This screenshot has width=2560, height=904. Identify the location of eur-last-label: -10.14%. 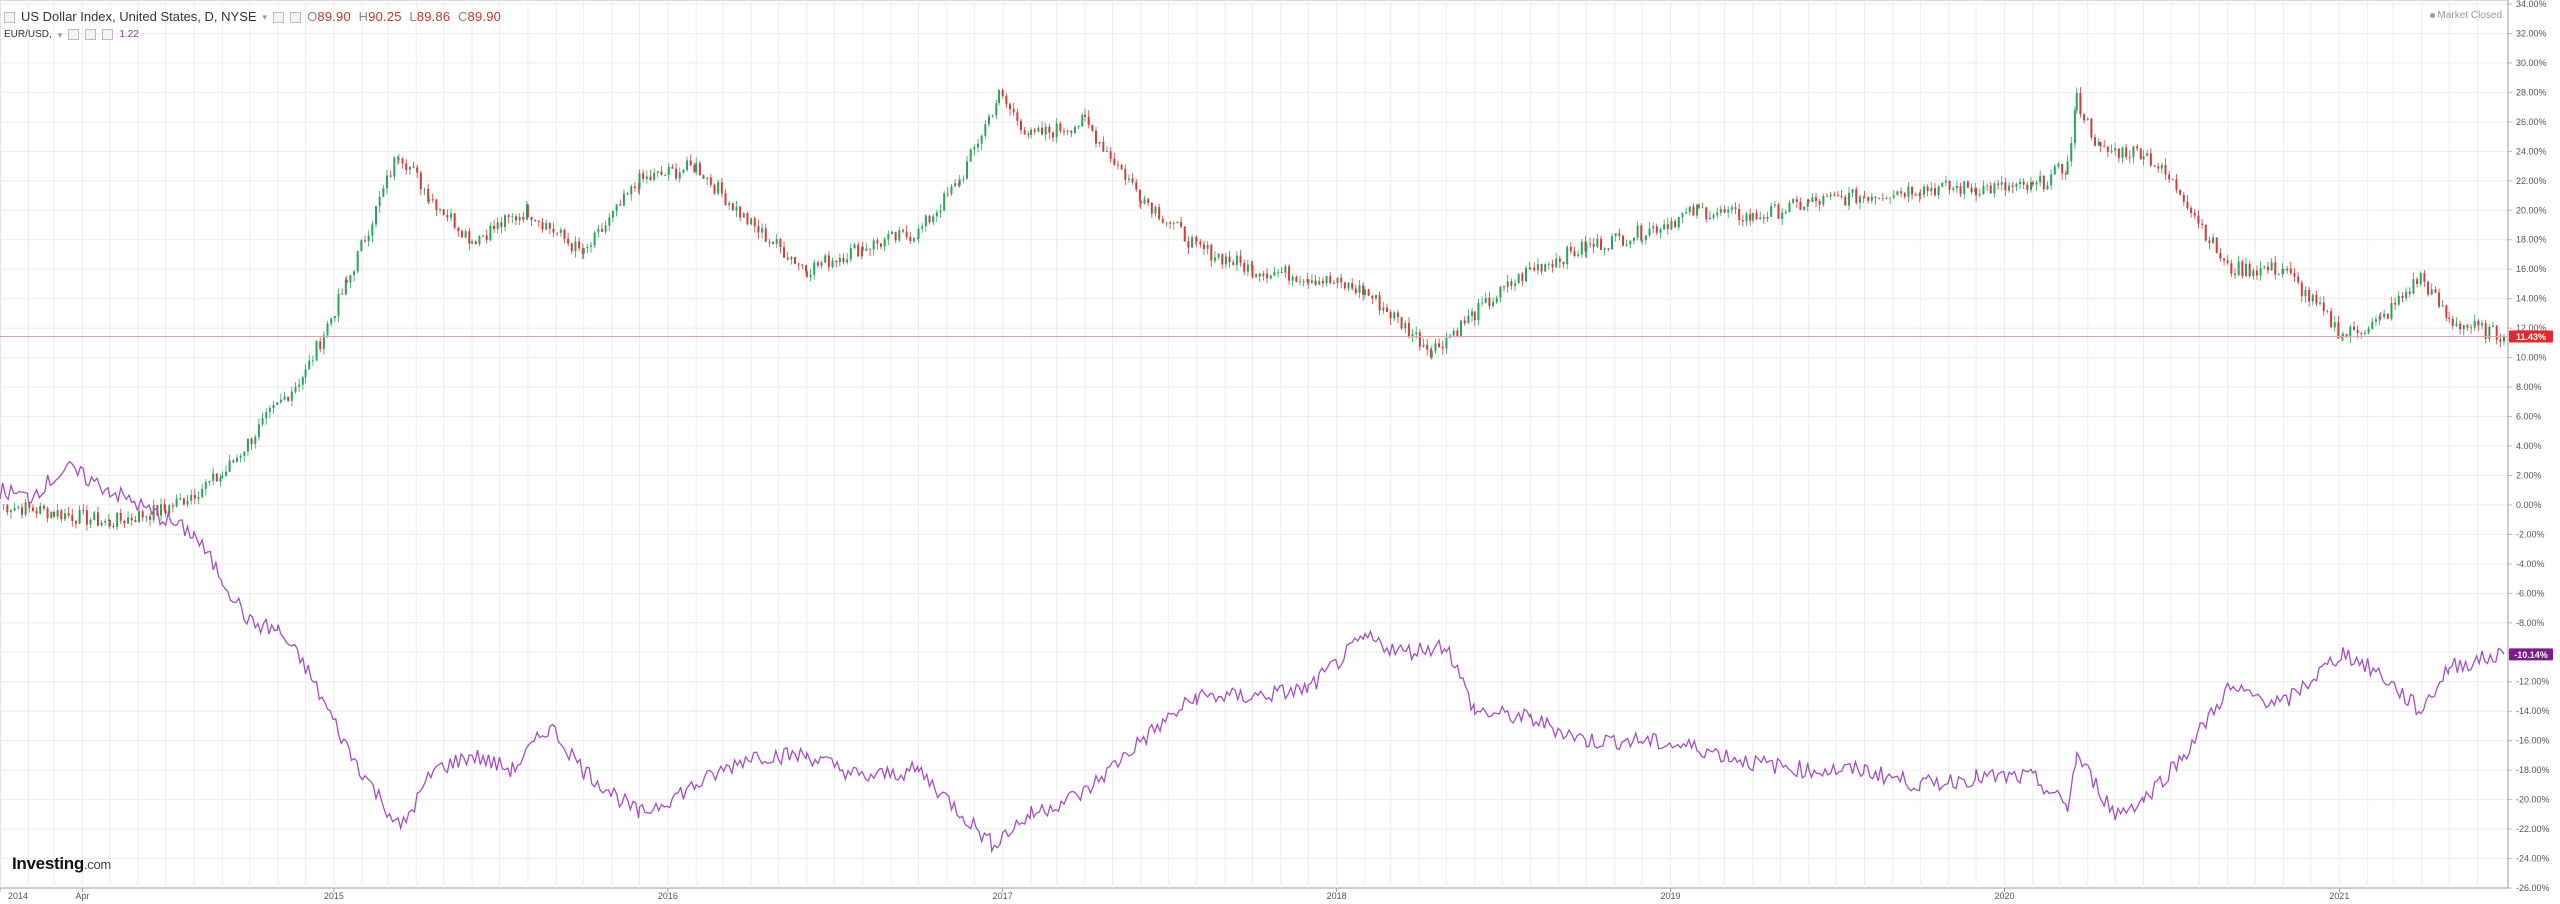
(2531, 655).